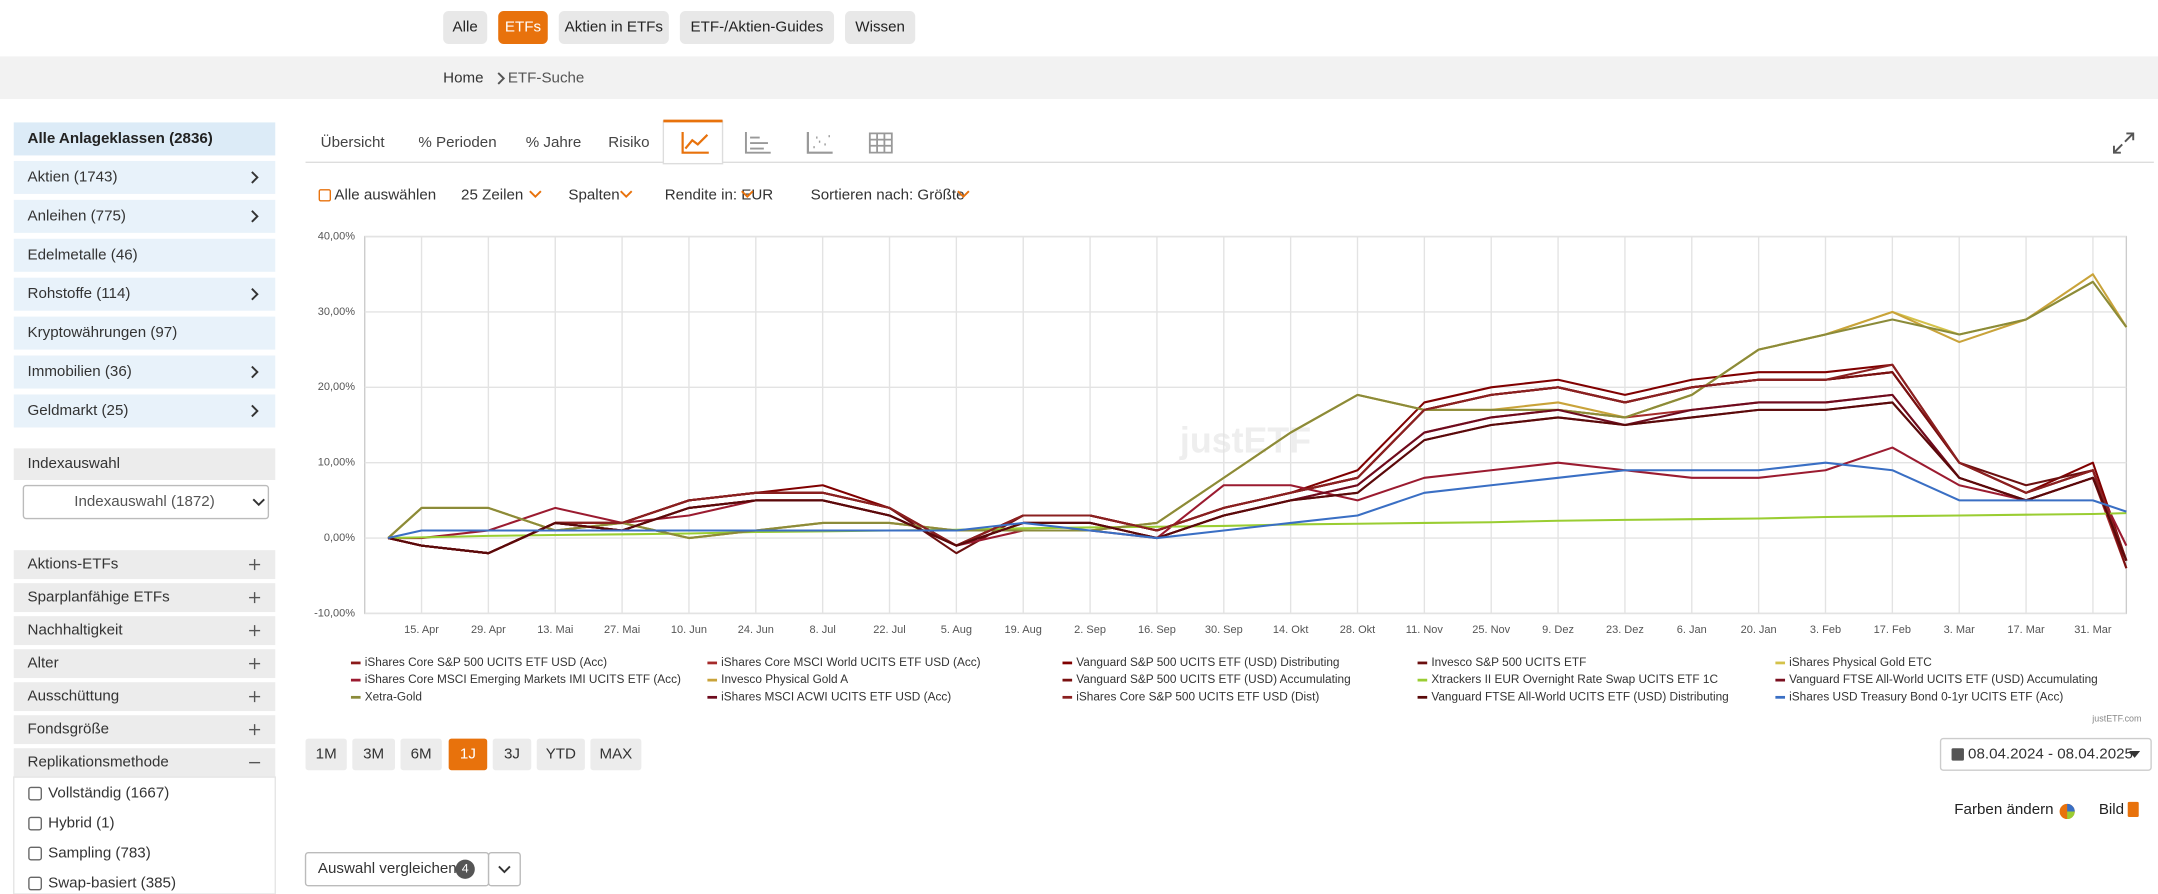 This screenshot has width=2158, height=894. What do you see at coordinates (889, 630) in the screenshot?
I see `x-tick-label: 22. Jul` at bounding box center [889, 630].